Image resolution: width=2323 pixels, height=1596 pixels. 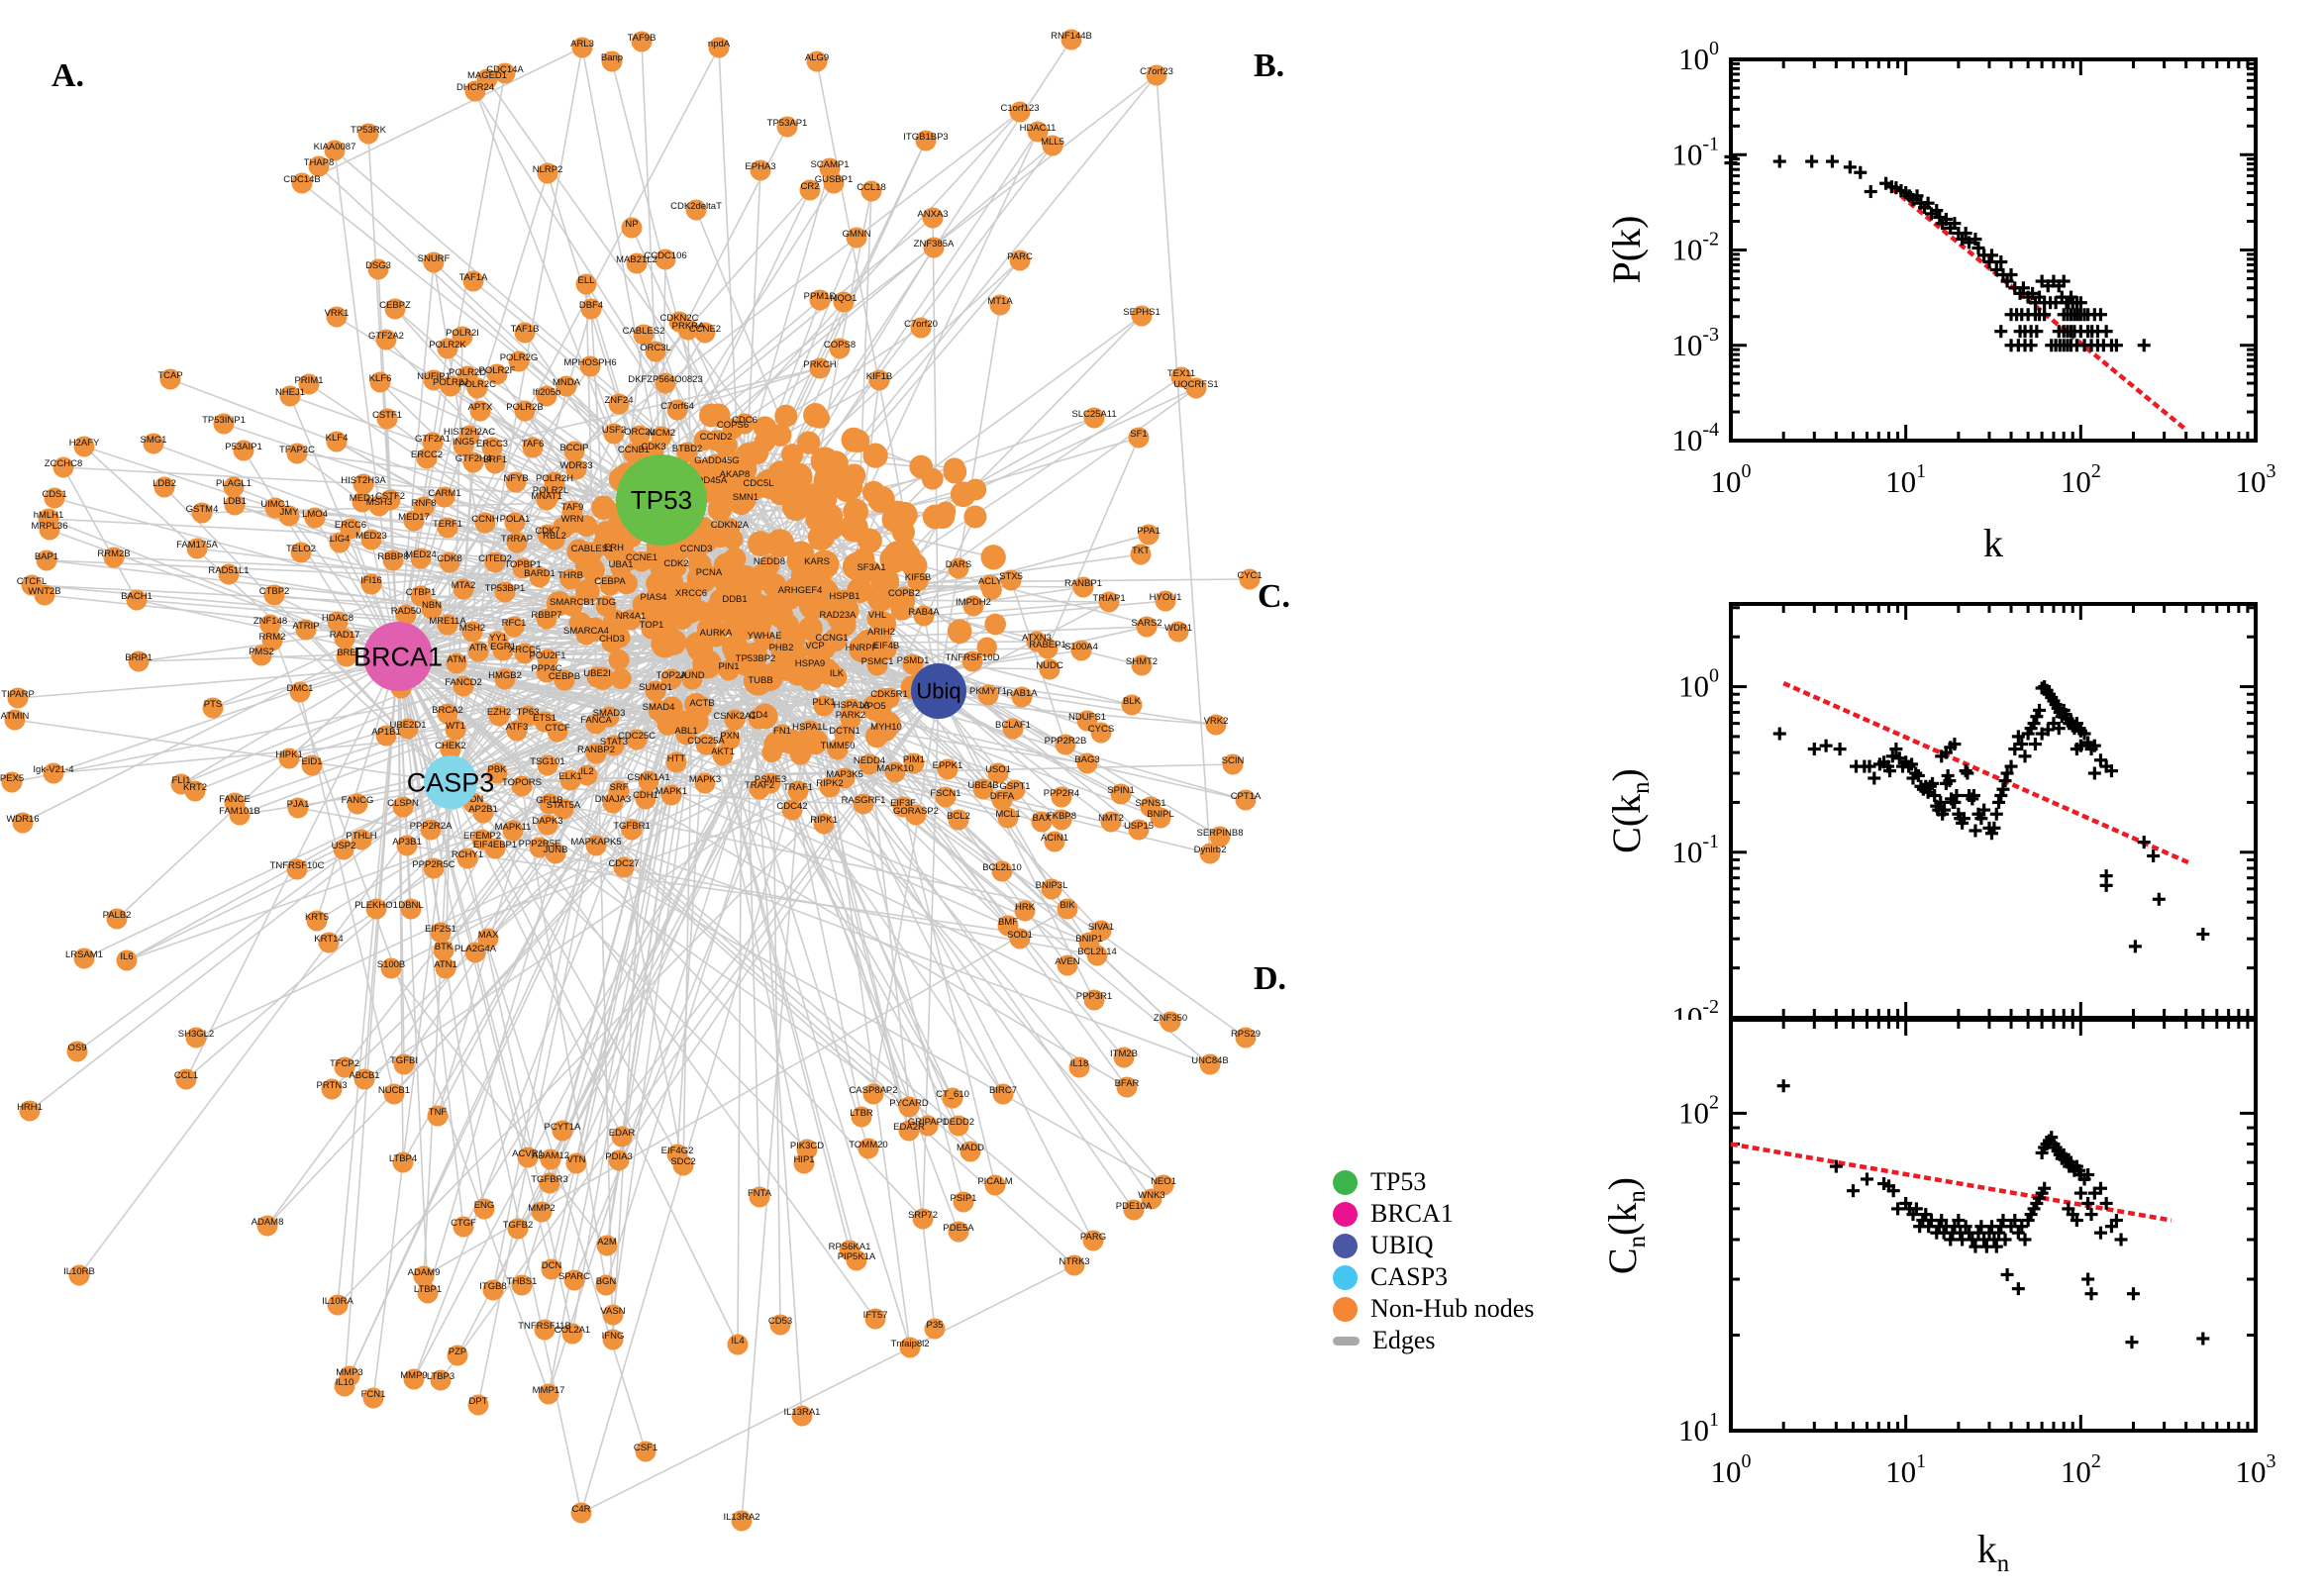 What do you see at coordinates (444, 494) in the screenshot?
I see `network-node-label: CARM1` at bounding box center [444, 494].